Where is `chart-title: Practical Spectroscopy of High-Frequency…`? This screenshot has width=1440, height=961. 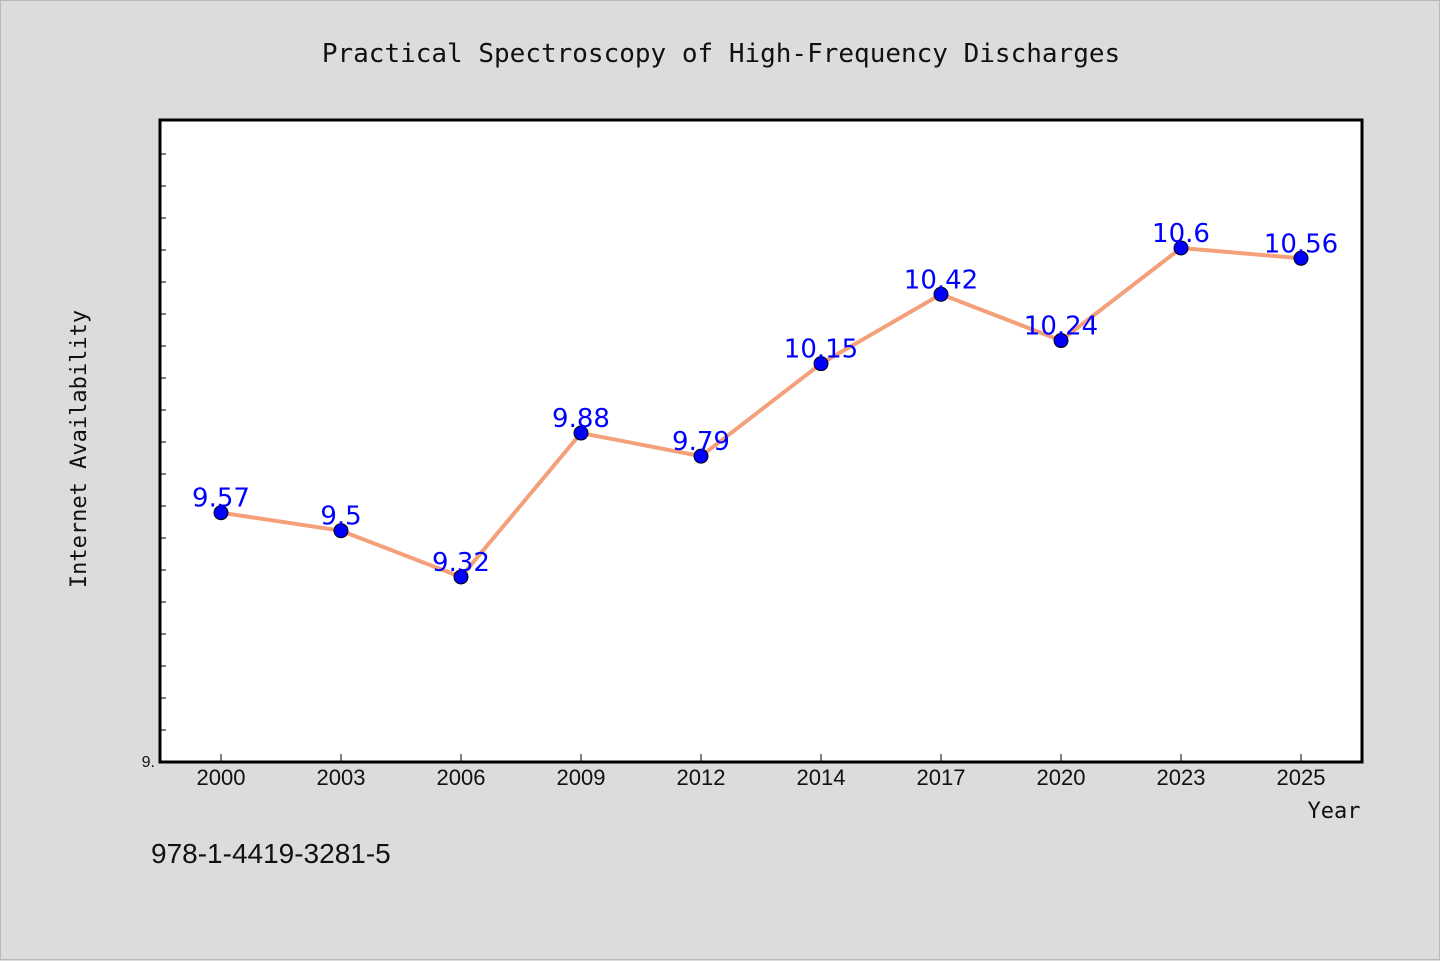 chart-title: Practical Spectroscopy of High-Frequency… is located at coordinates (721, 54).